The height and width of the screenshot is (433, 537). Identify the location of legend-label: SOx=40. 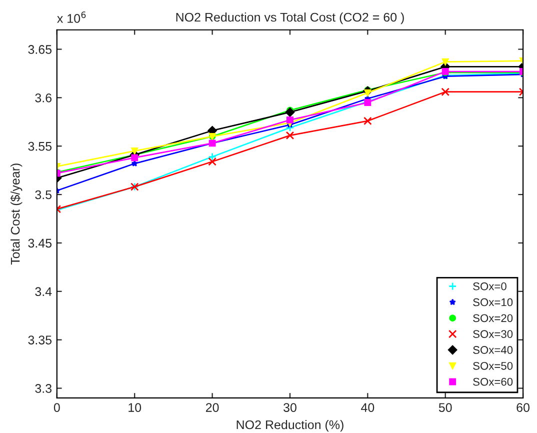
(493, 350).